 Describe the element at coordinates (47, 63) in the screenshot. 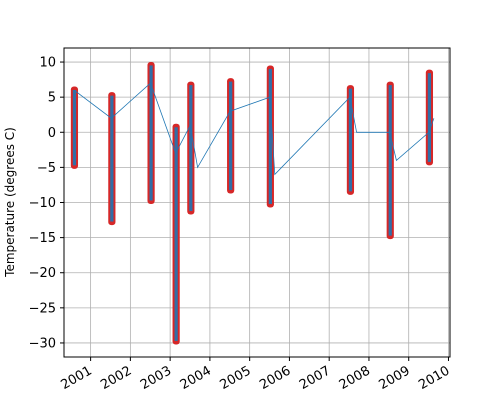

I see `y-tick-label: 10` at that location.